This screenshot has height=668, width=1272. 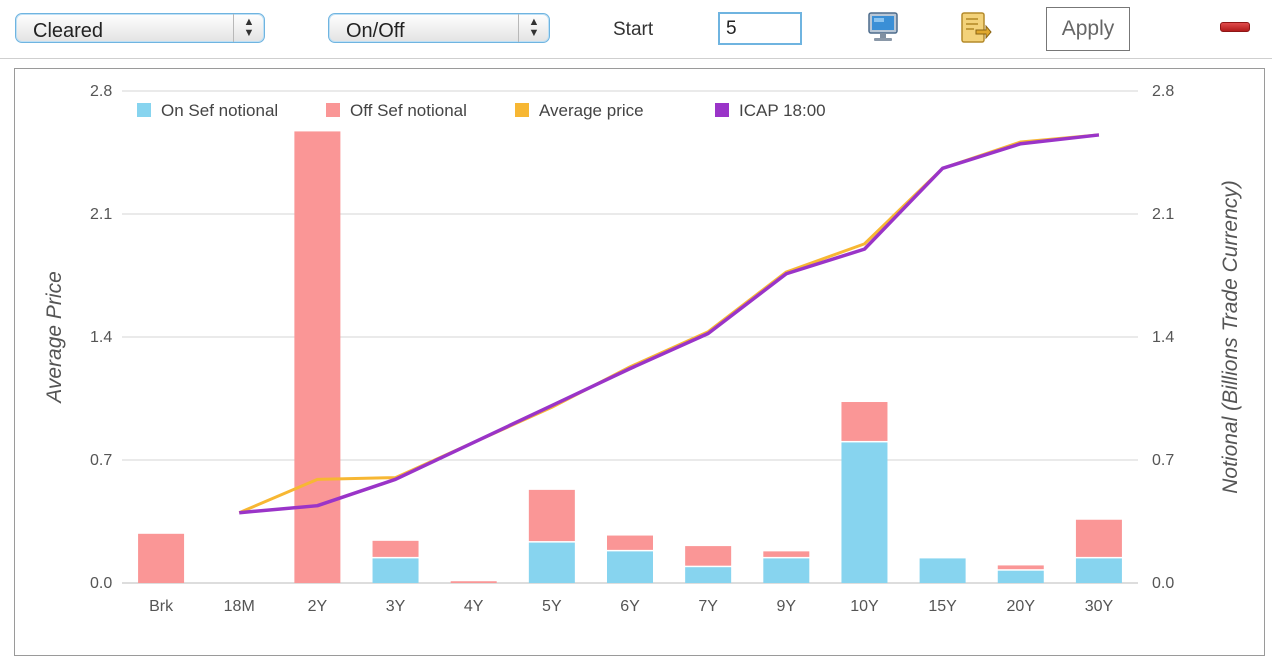 I want to click on export-icon, so click(x=975, y=27).